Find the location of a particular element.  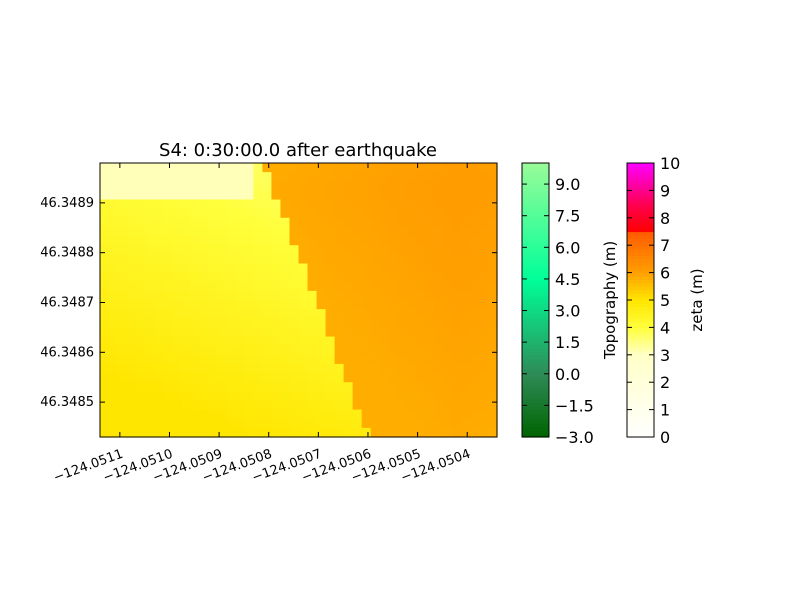

zeta-colorbar-gradient is located at coordinates (640, 300).